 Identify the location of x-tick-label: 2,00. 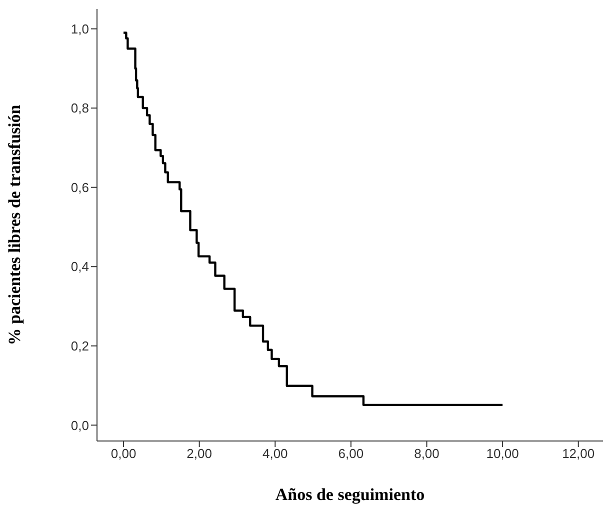
(199, 454).